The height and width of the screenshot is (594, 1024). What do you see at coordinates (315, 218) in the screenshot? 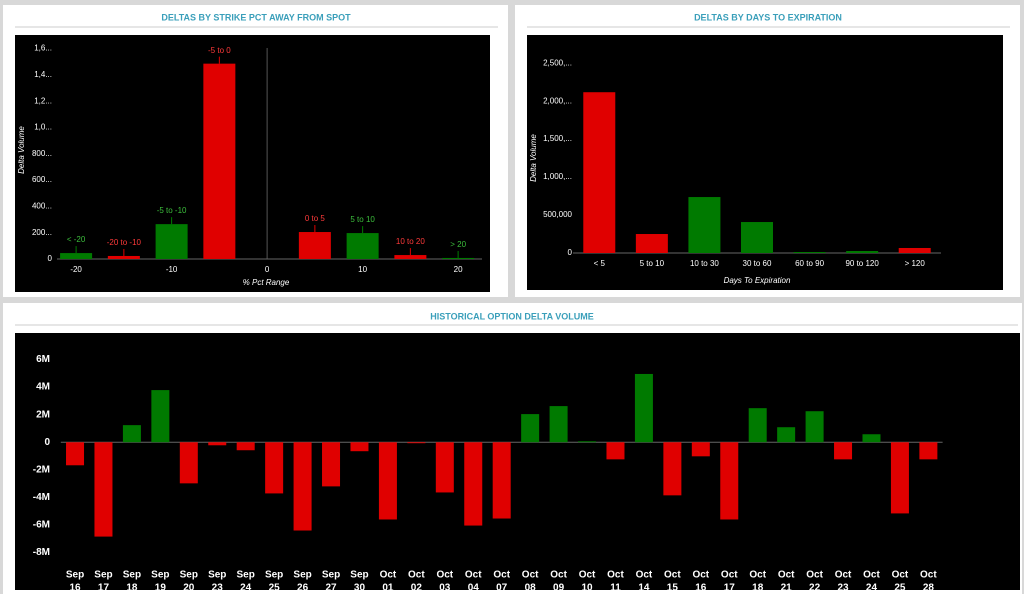
I see `data-label: 0 to 5` at bounding box center [315, 218].